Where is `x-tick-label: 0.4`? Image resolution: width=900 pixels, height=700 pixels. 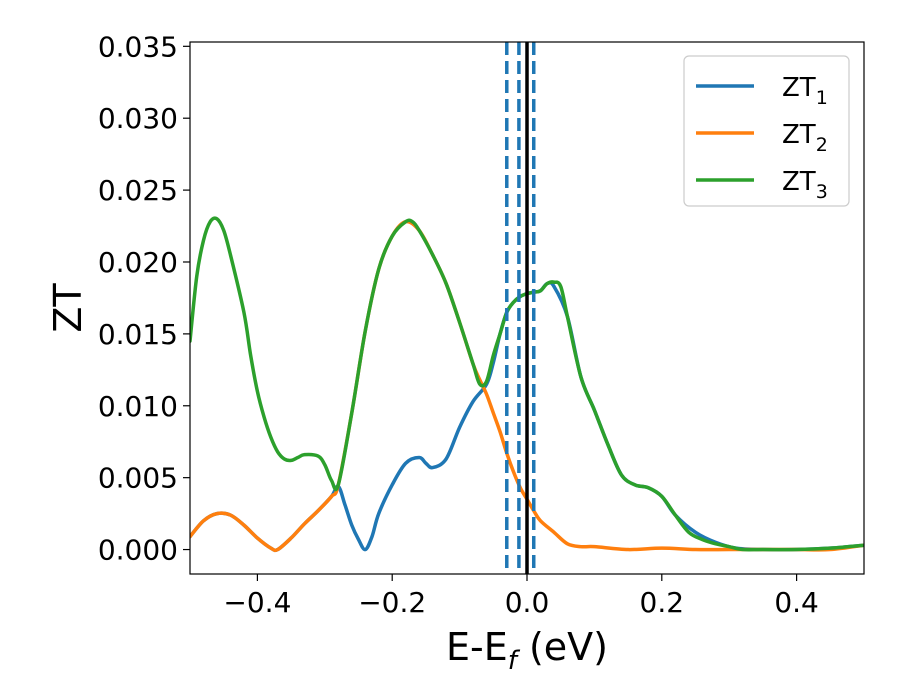
x-tick-label: 0.4 is located at coordinates (796, 602).